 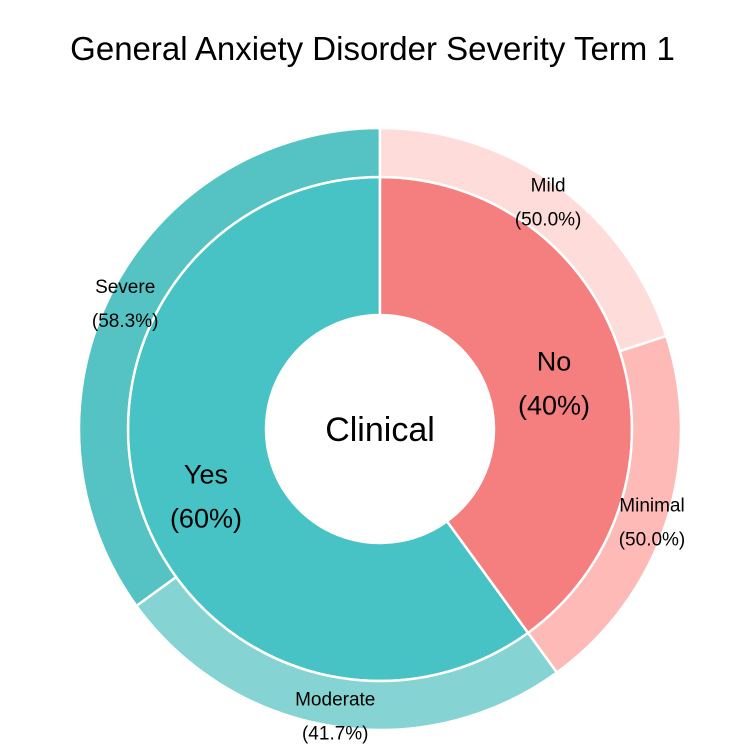 I want to click on outer-percent-minimal: (50.0%), so click(x=652, y=539).